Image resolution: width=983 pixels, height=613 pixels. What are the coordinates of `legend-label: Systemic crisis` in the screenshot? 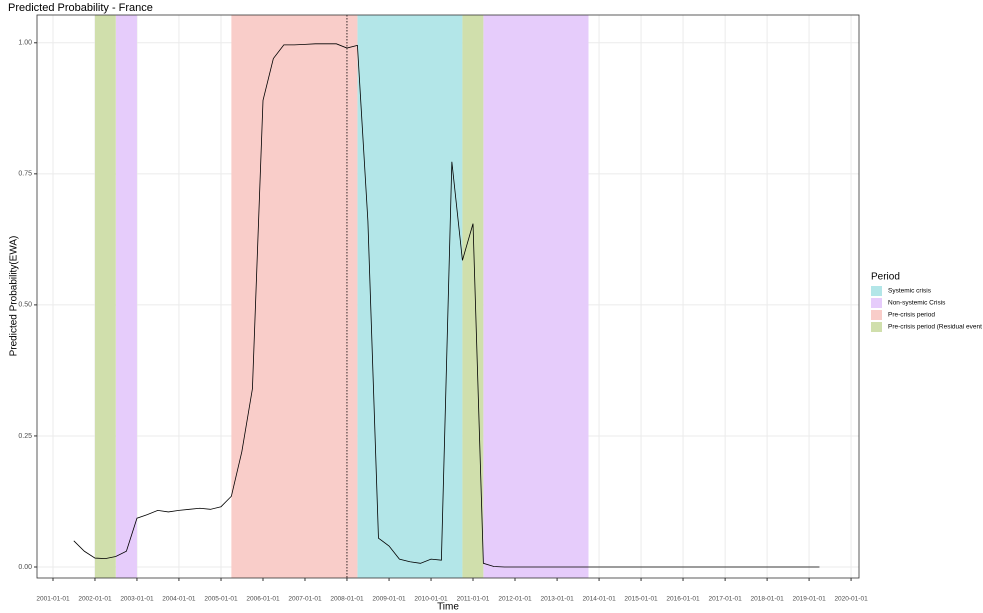 It's located at (910, 291).